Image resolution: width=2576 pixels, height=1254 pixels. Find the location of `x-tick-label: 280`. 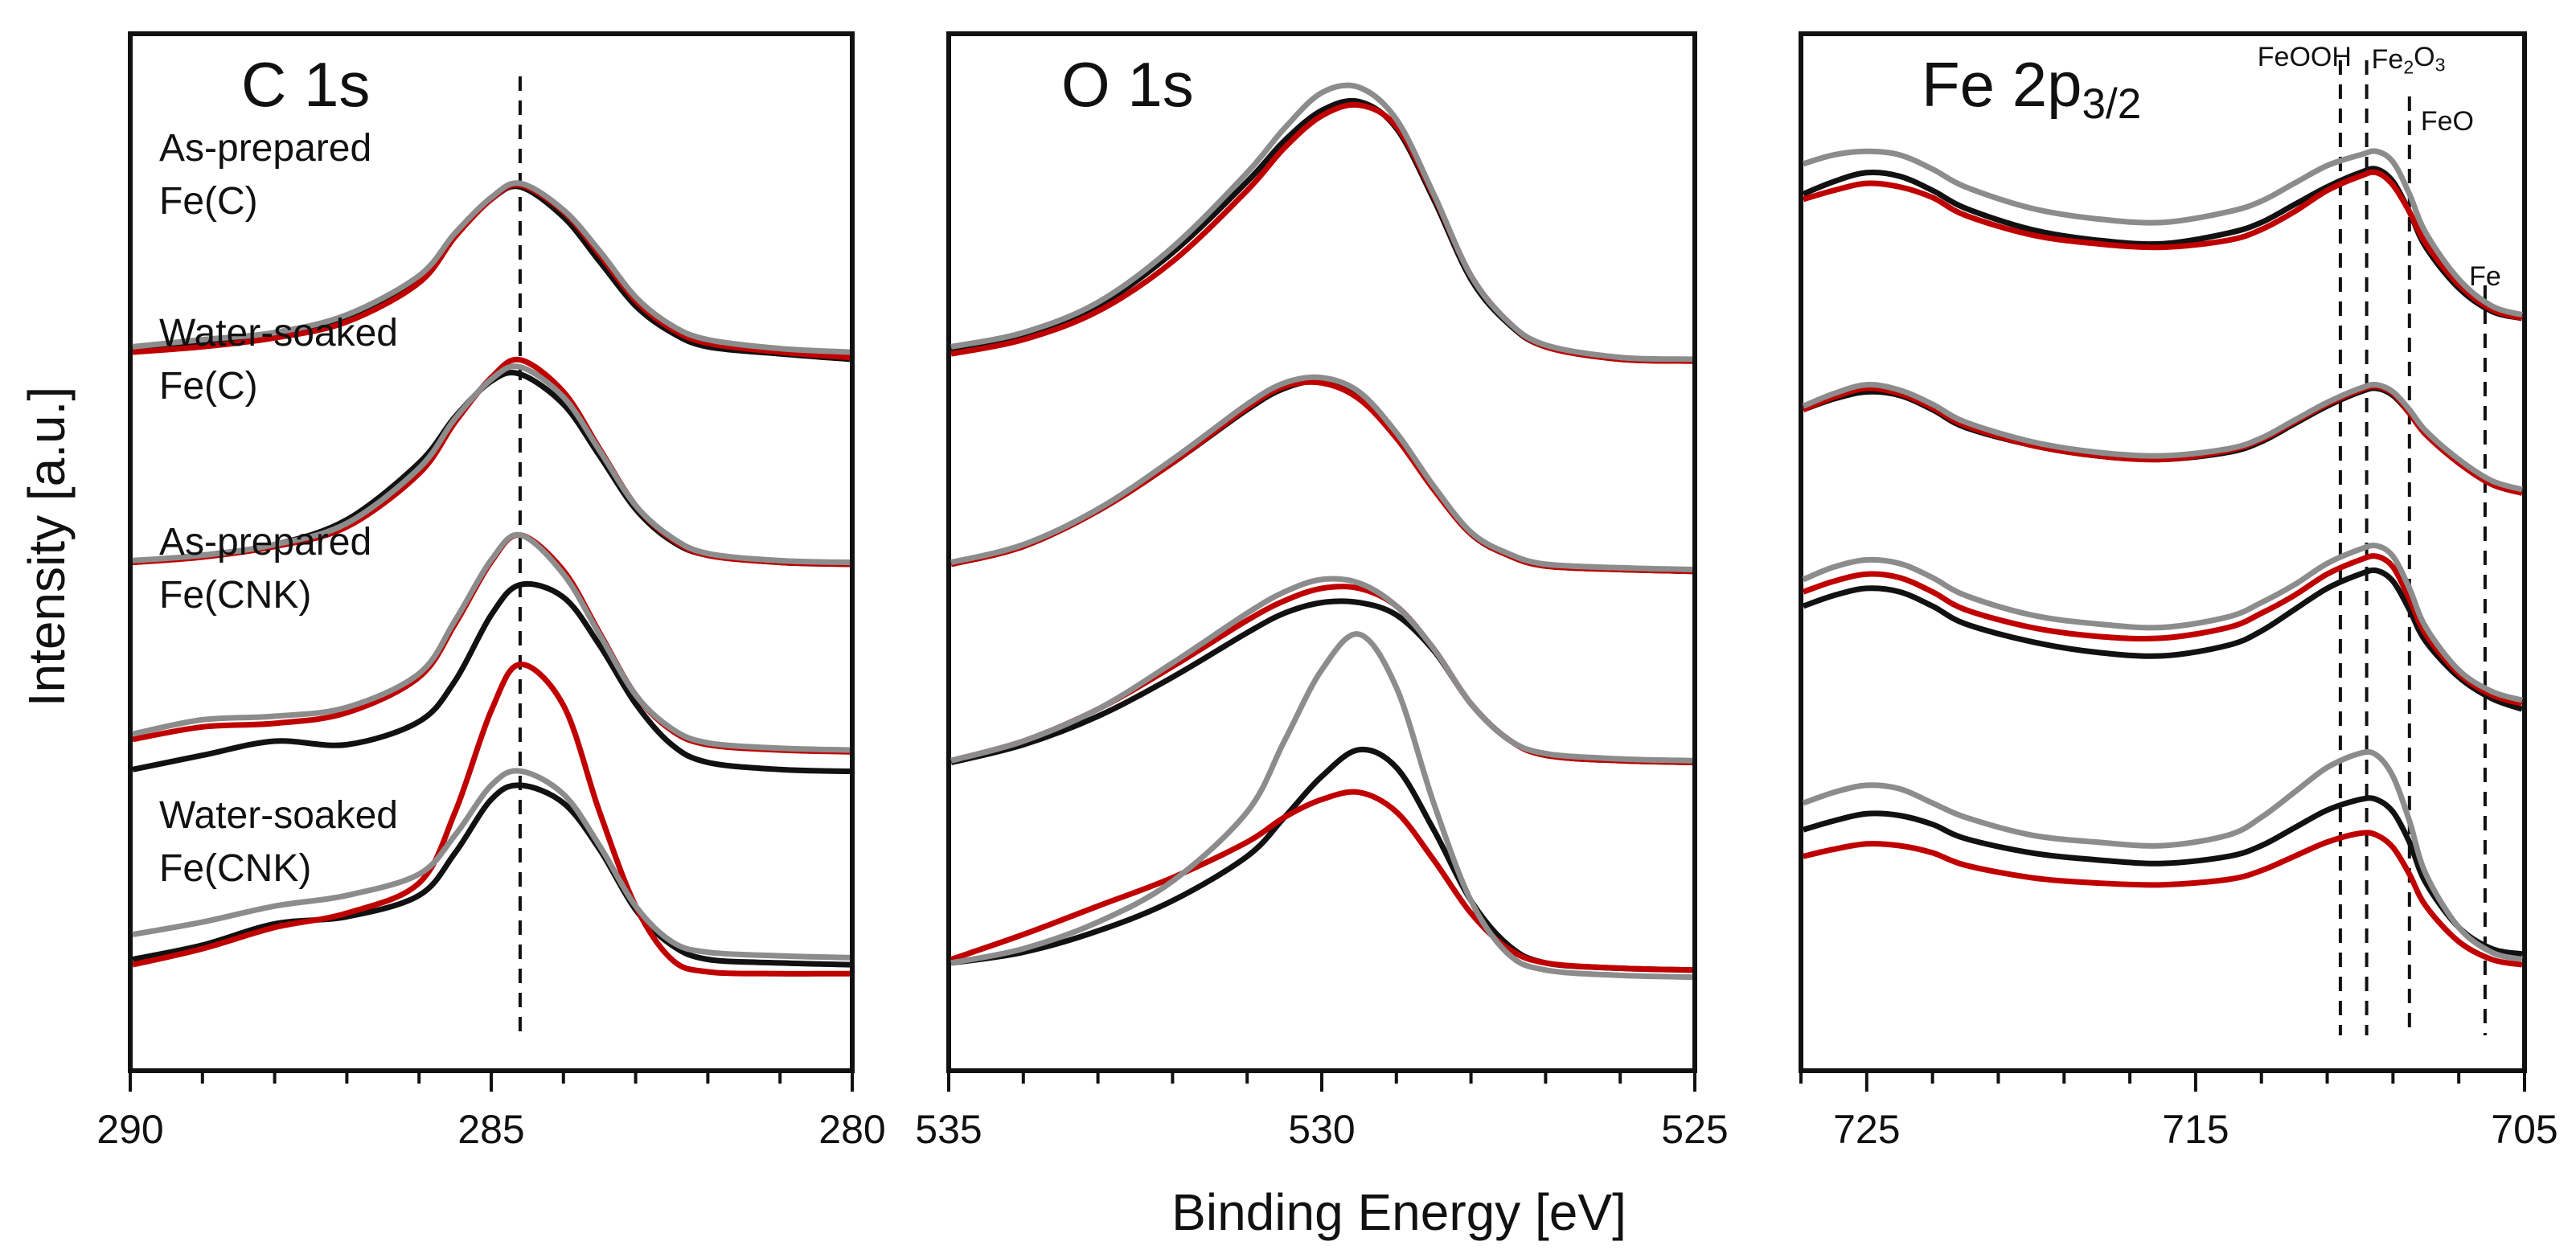

x-tick-label: 280 is located at coordinates (851, 1129).